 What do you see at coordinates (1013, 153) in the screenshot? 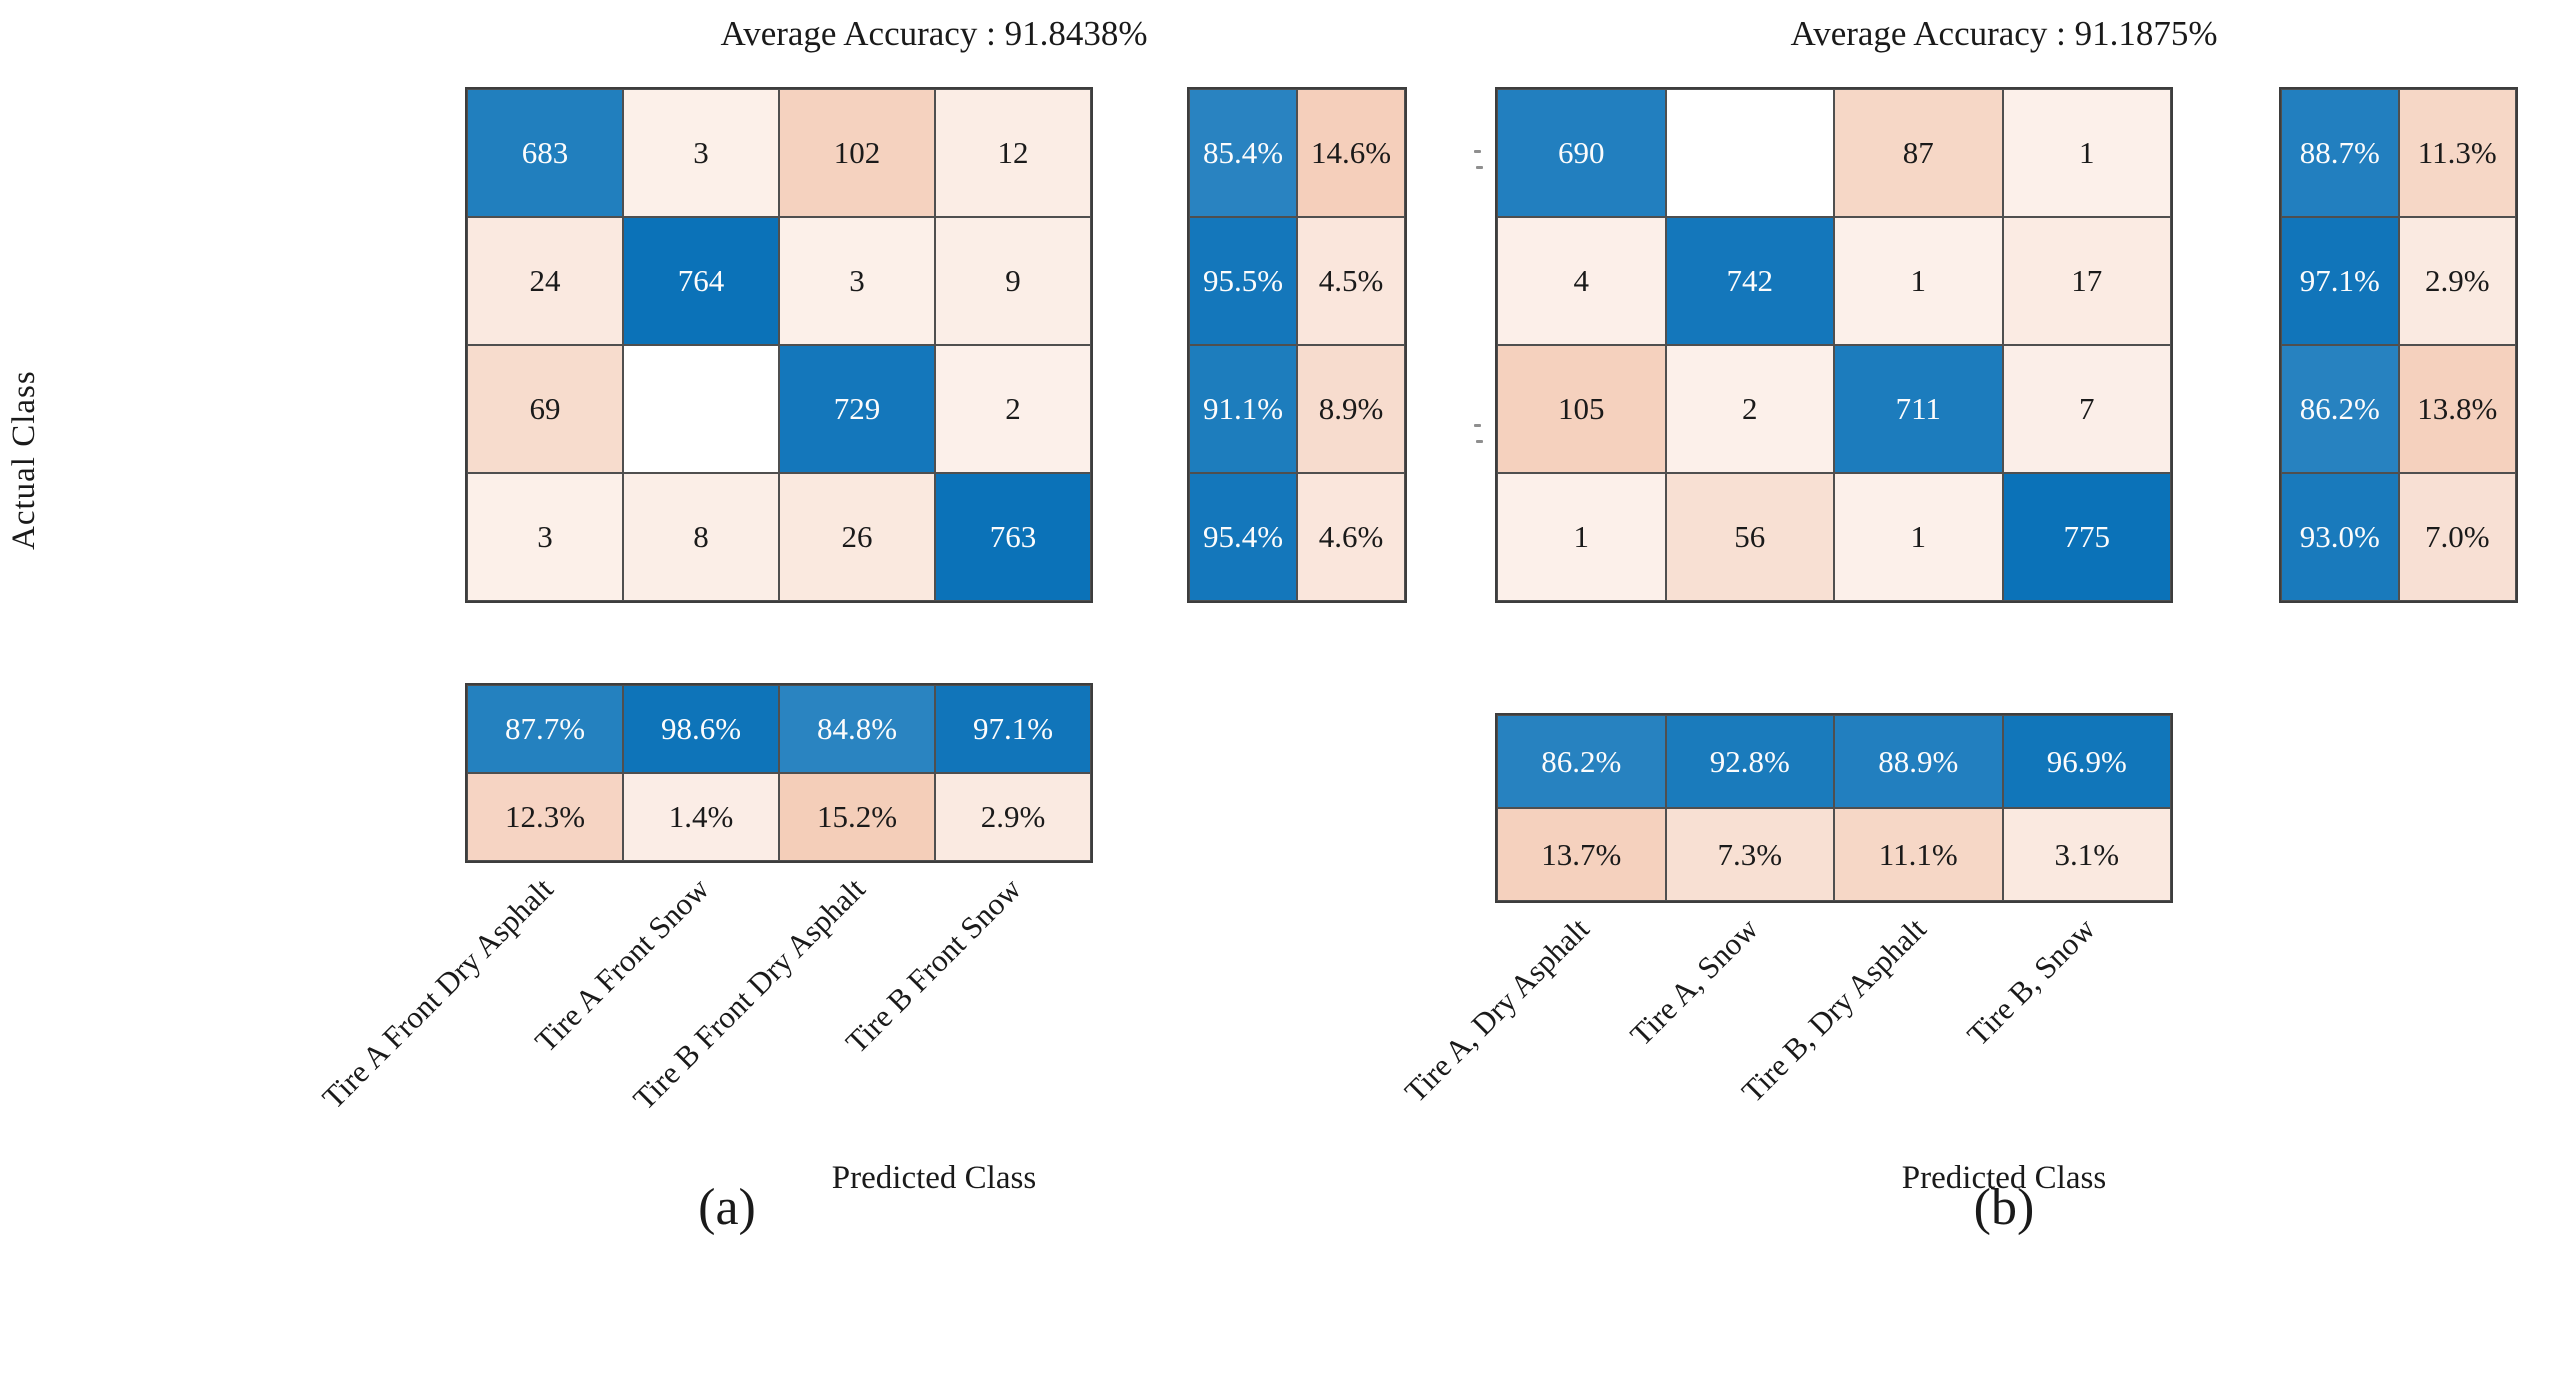
I see `matrix-cell: 12` at bounding box center [1013, 153].